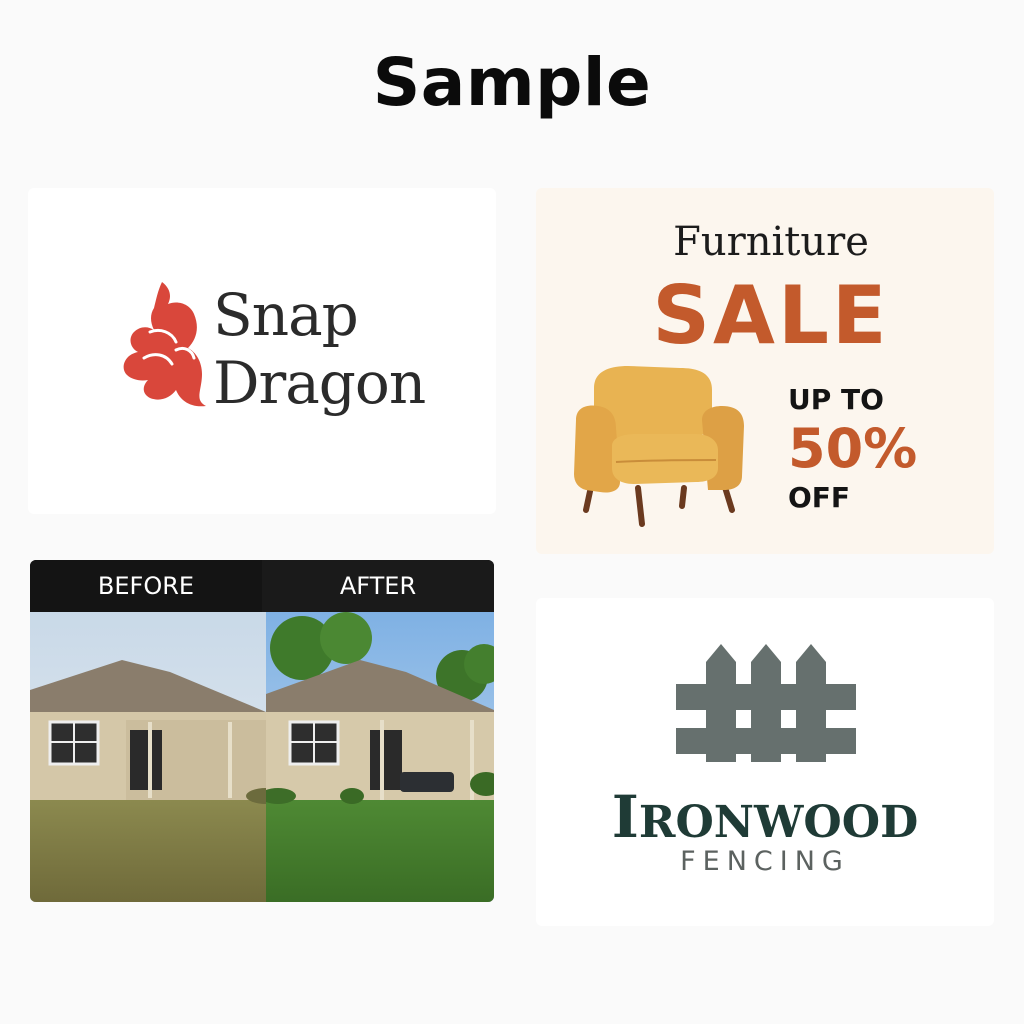 This screenshot has height=1024, width=1024. What do you see at coordinates (836, 399) in the screenshot?
I see `offer-up-to: UP TO` at bounding box center [836, 399].